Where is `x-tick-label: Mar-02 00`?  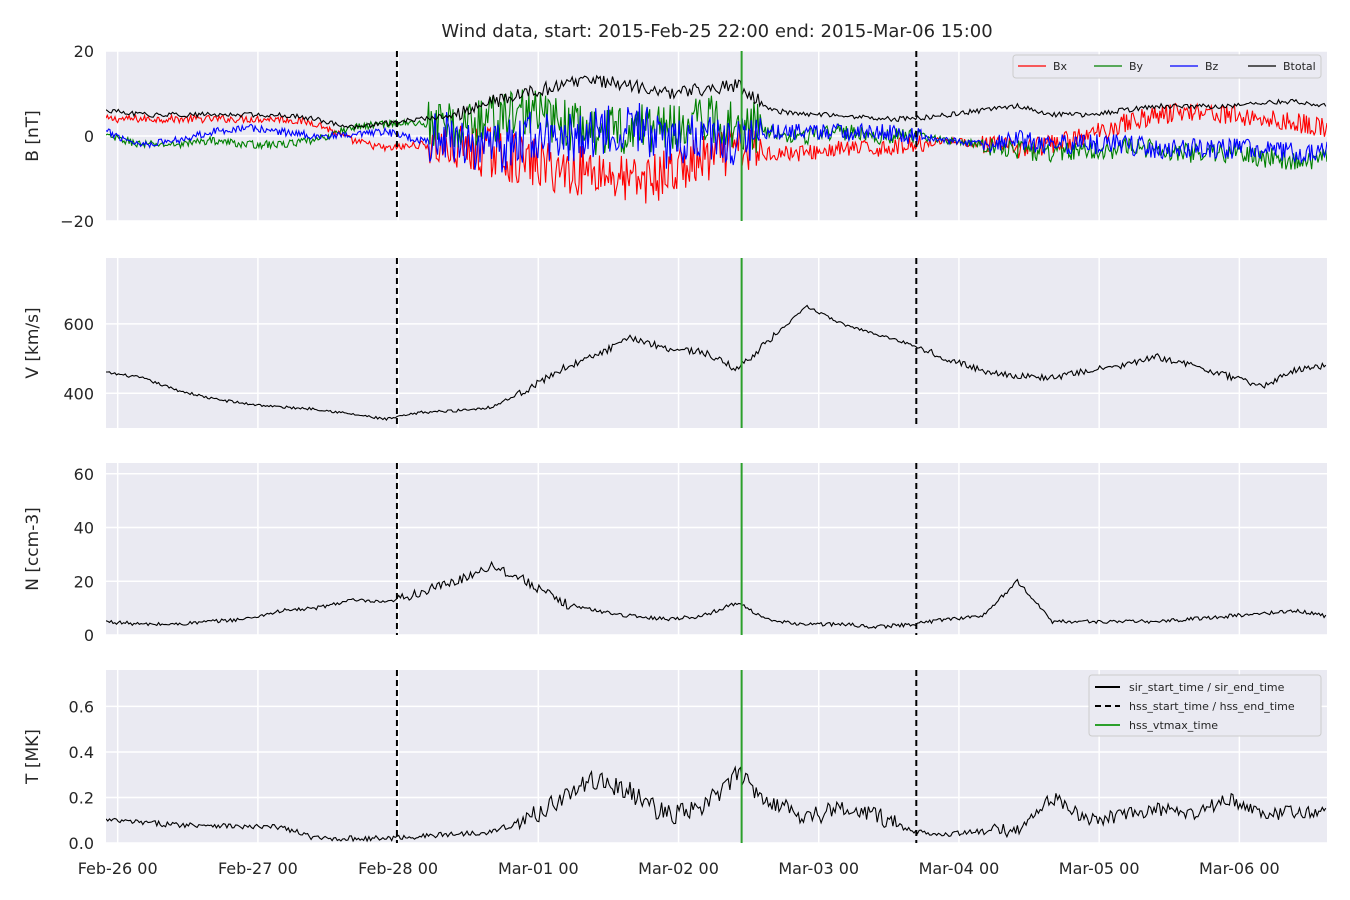
x-tick-label: Mar-02 00 is located at coordinates (678, 868).